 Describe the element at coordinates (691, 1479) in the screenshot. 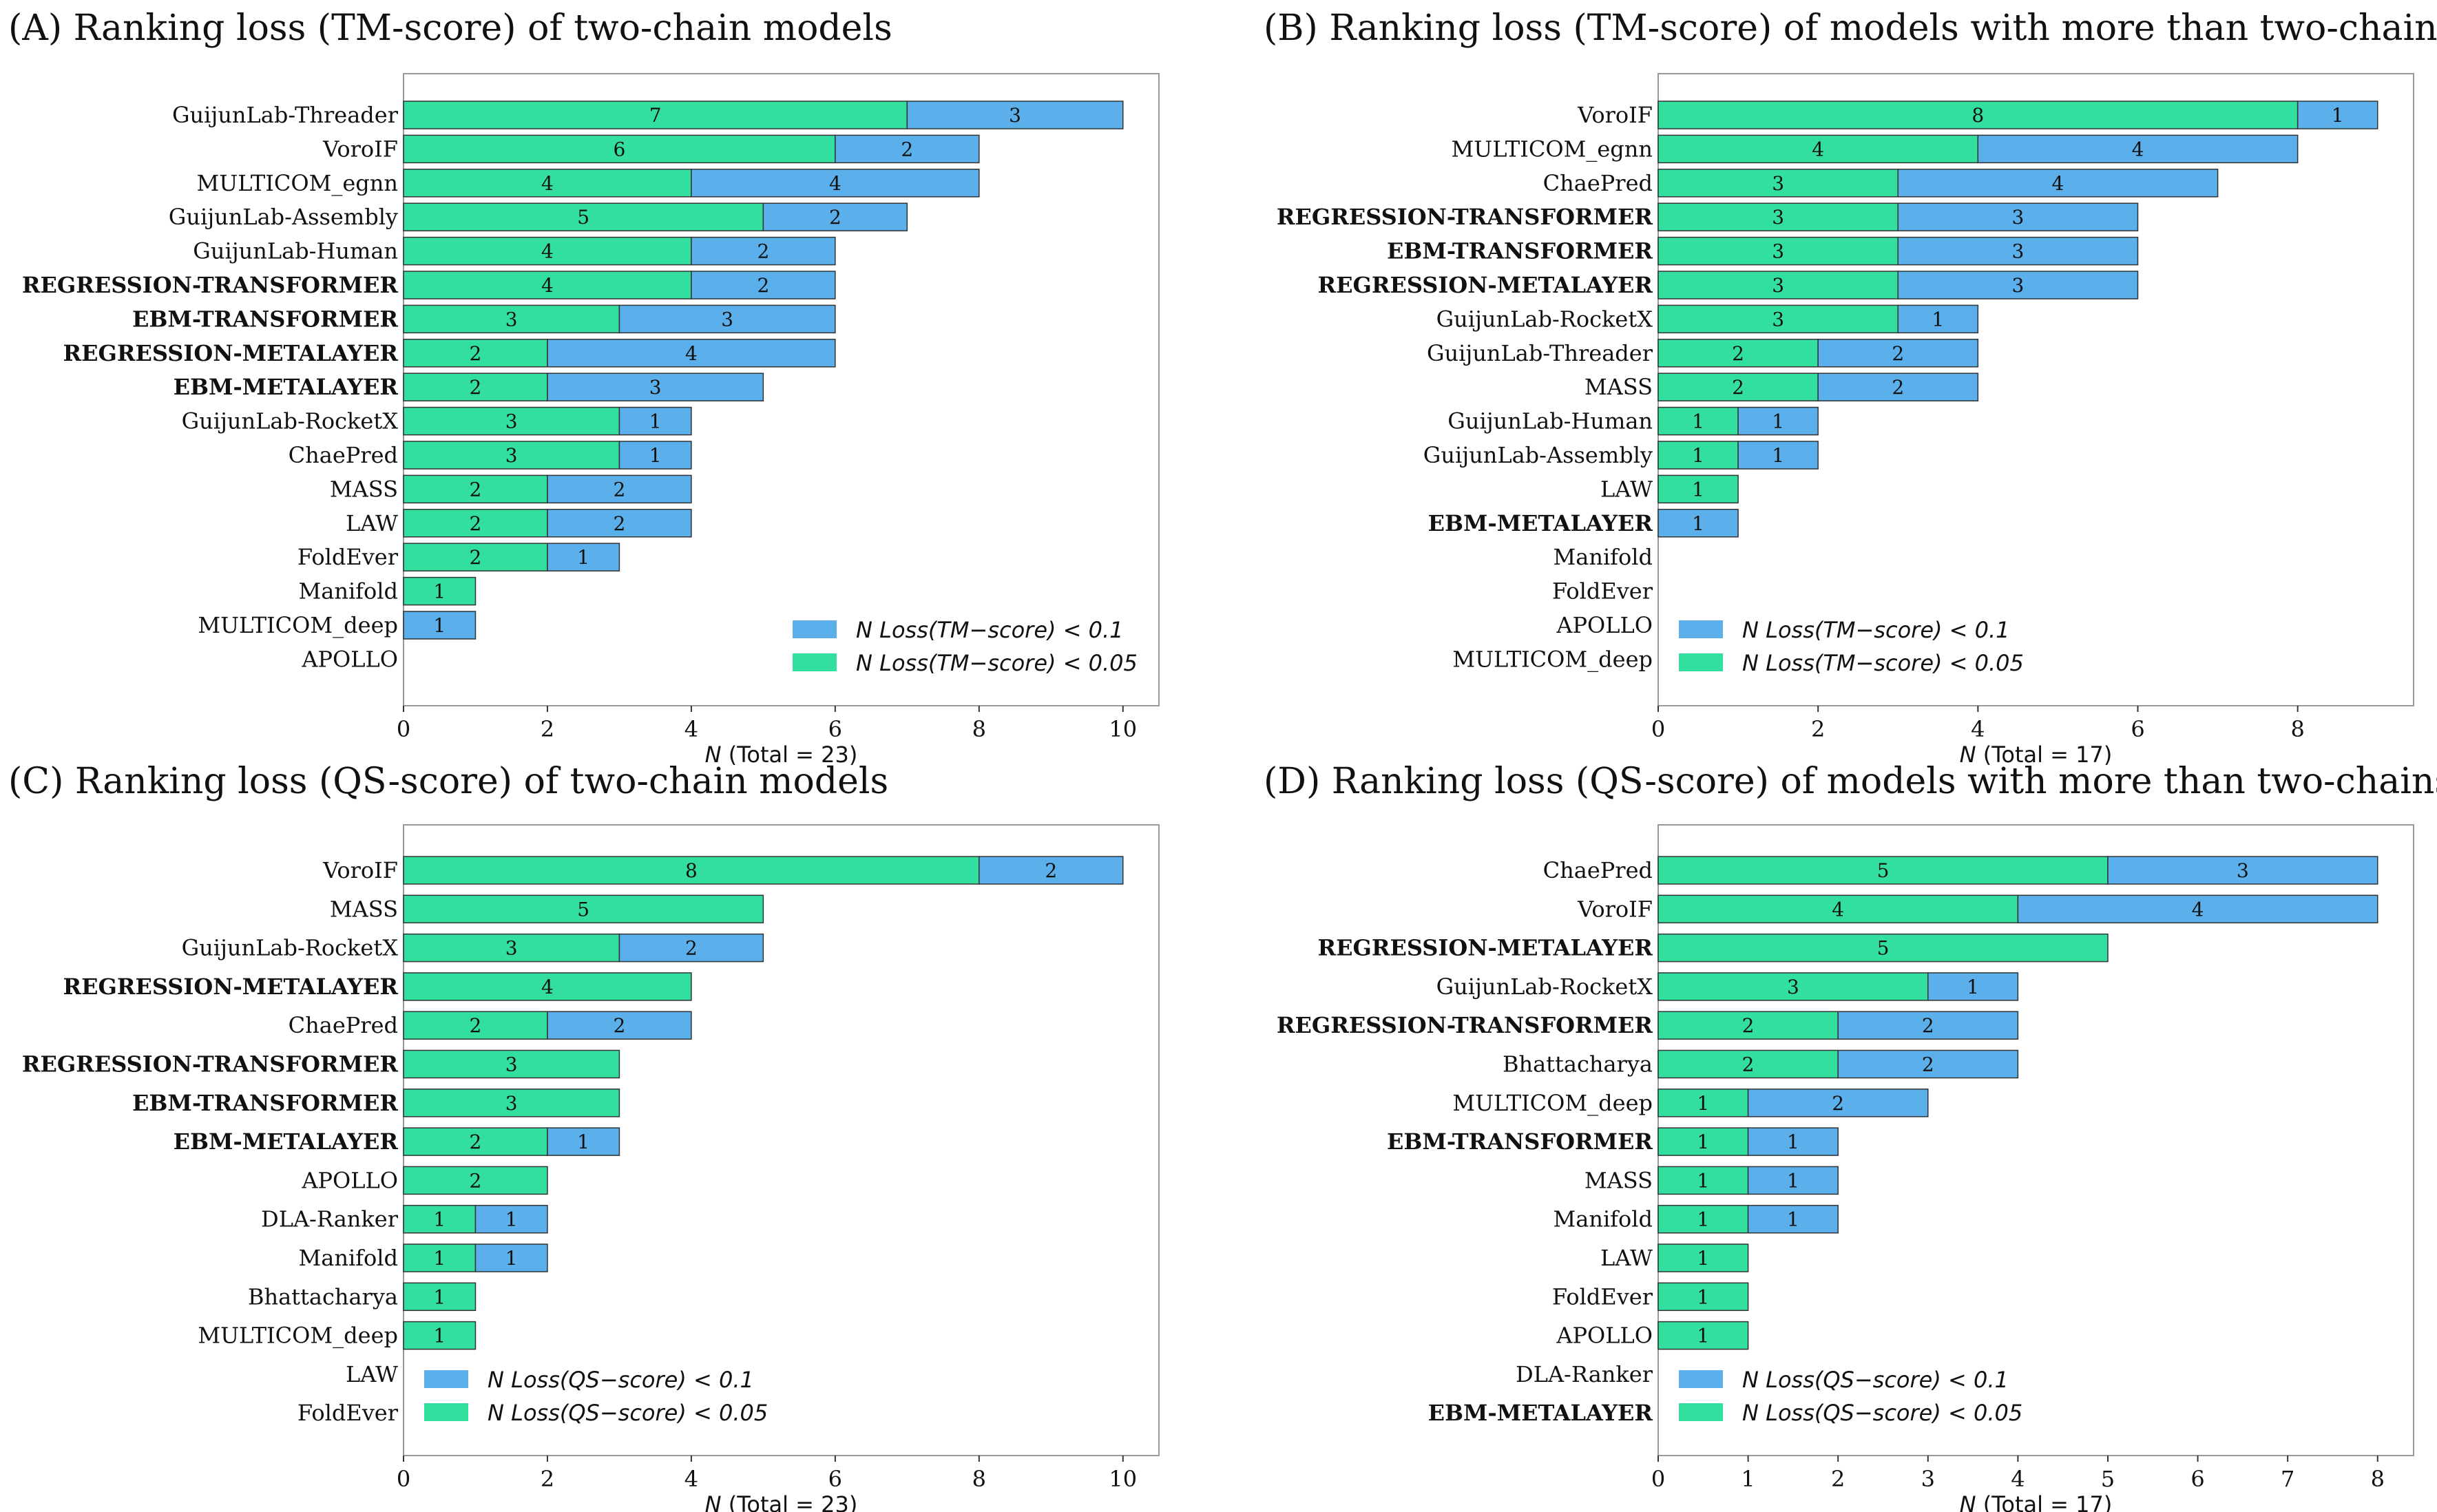

I see `x-tick-label: 4` at that location.